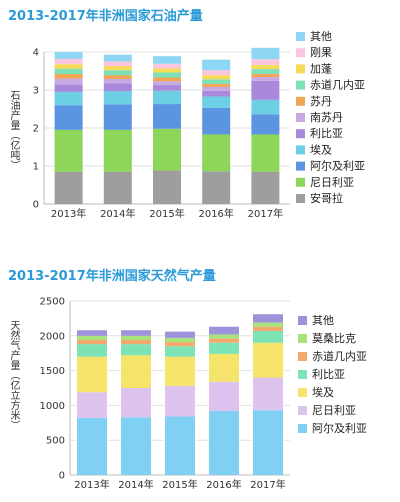 Image resolution: width=400 pixels, height=502 pixels. Describe the element at coordinates (326, 117) in the screenshot. I see `oil-legend-label: 南苏丹` at that location.